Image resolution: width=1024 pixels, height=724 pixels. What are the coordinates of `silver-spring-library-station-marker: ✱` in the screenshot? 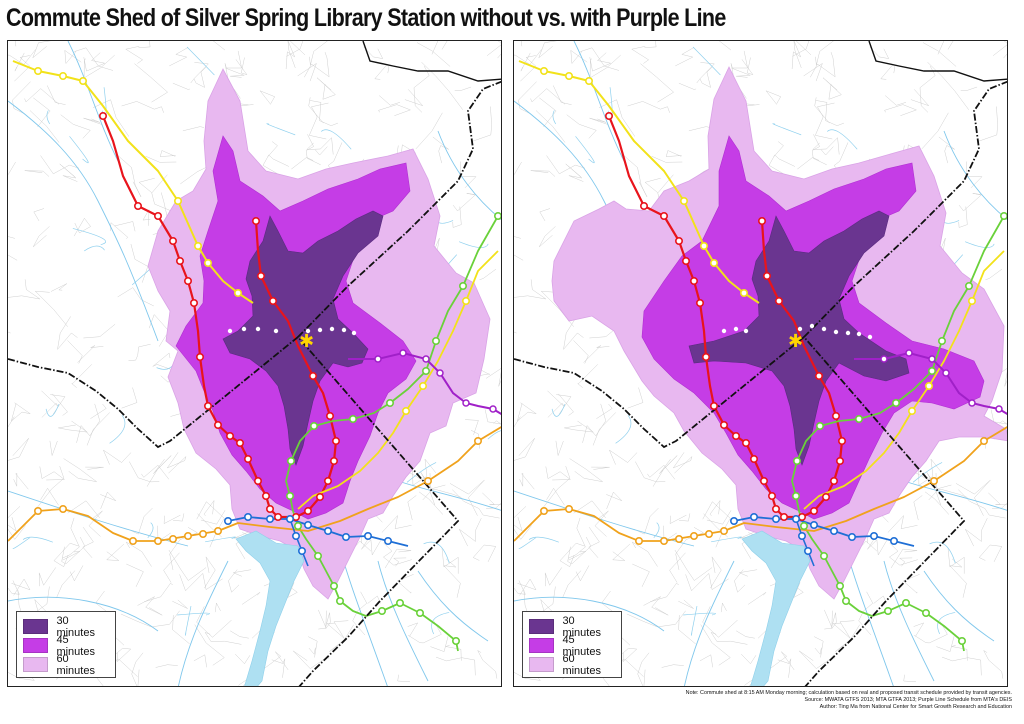 It's located at (306, 341).